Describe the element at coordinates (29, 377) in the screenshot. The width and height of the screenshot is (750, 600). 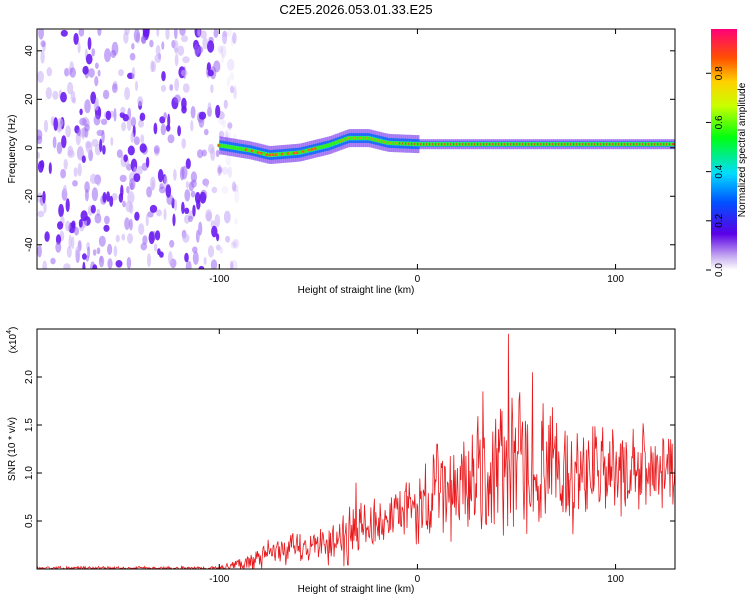
I see `bottom-y-tick-label: 2.0` at that location.